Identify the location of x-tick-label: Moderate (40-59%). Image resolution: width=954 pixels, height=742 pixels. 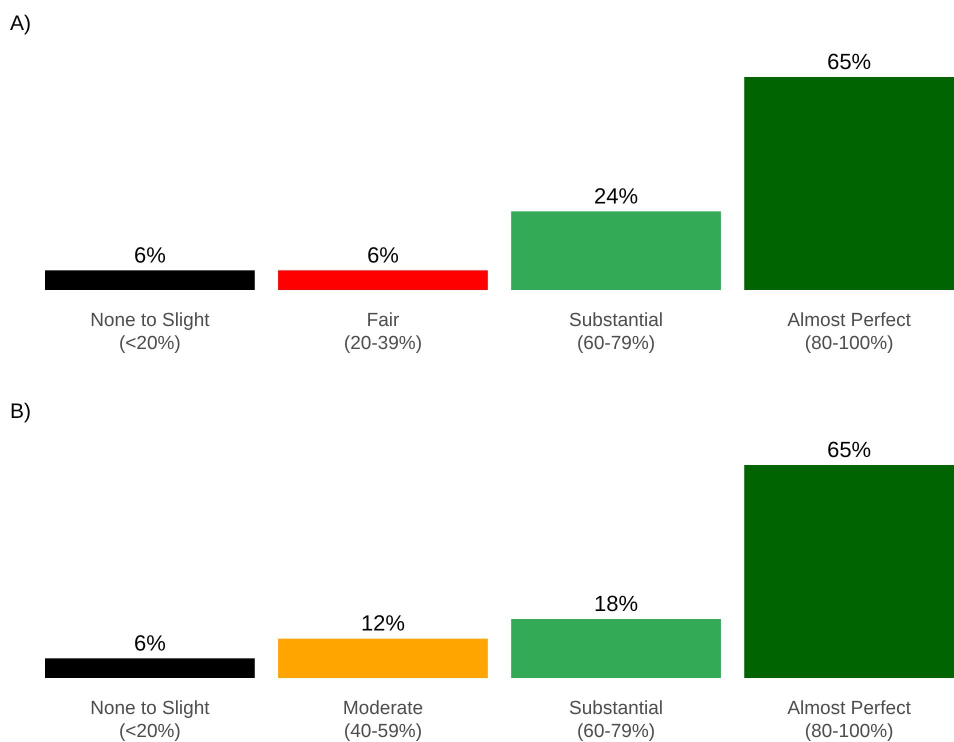
(383, 720).